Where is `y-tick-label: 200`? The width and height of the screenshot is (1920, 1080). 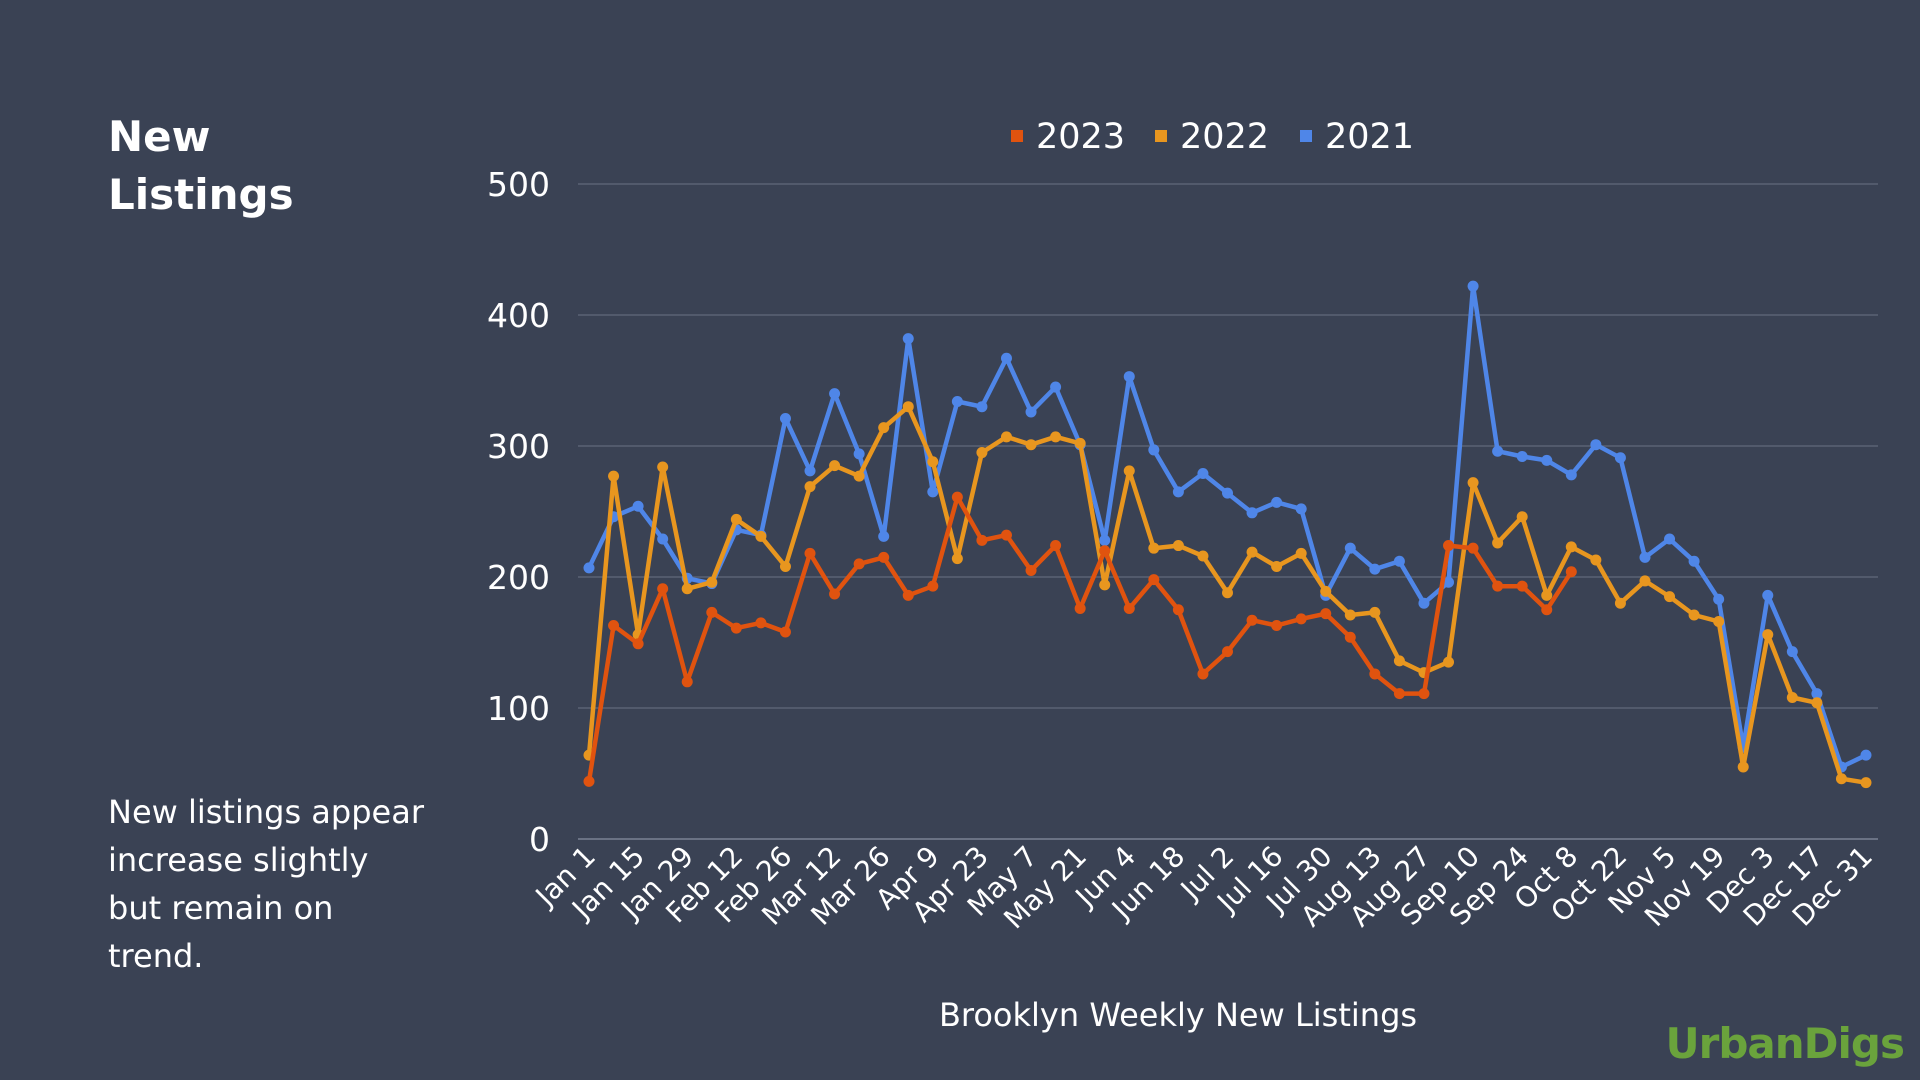
y-tick-label: 200 is located at coordinates (518, 577).